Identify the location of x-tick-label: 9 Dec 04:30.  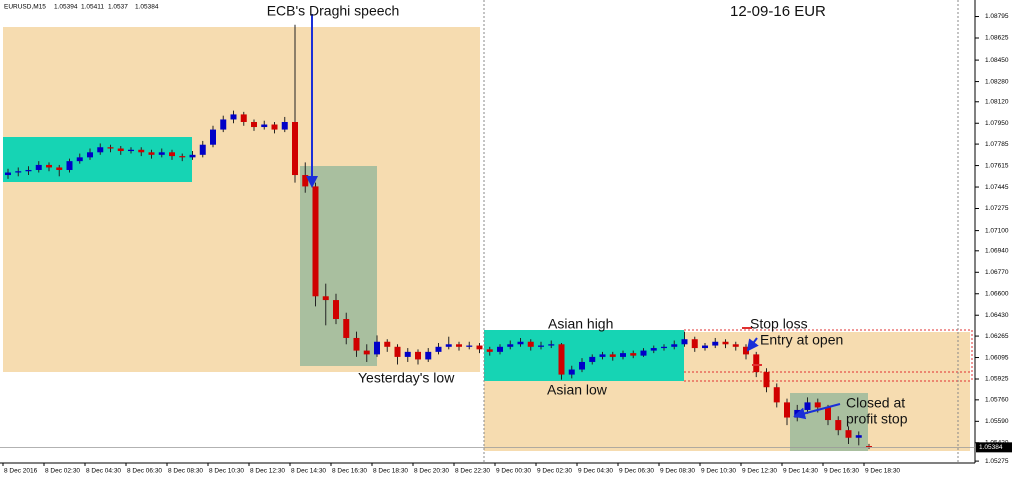
(595, 471).